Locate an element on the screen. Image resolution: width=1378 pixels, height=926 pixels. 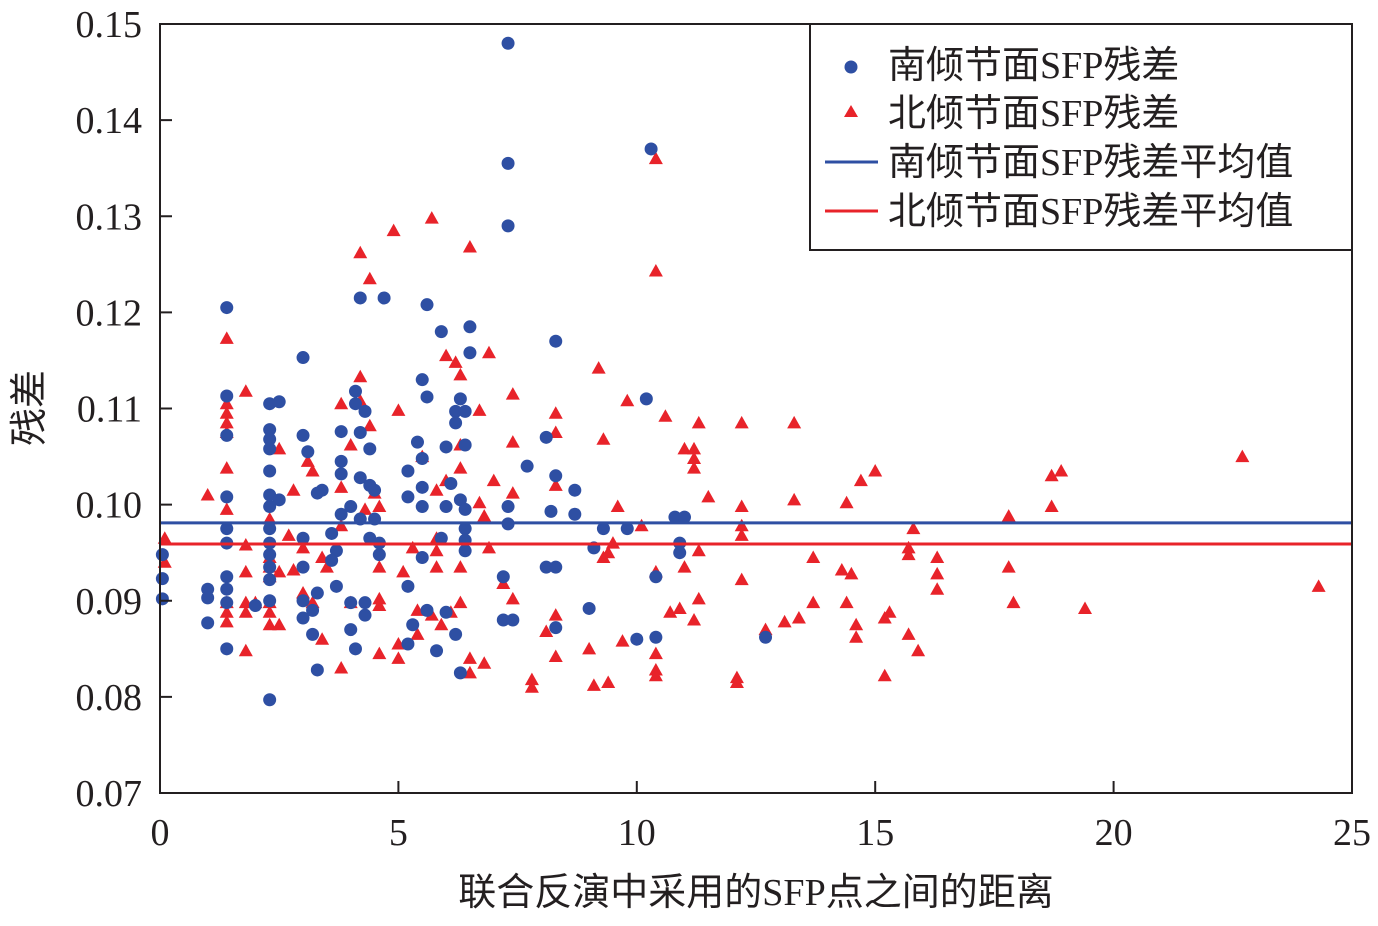
legend-box is located at coordinates (1081, 137).